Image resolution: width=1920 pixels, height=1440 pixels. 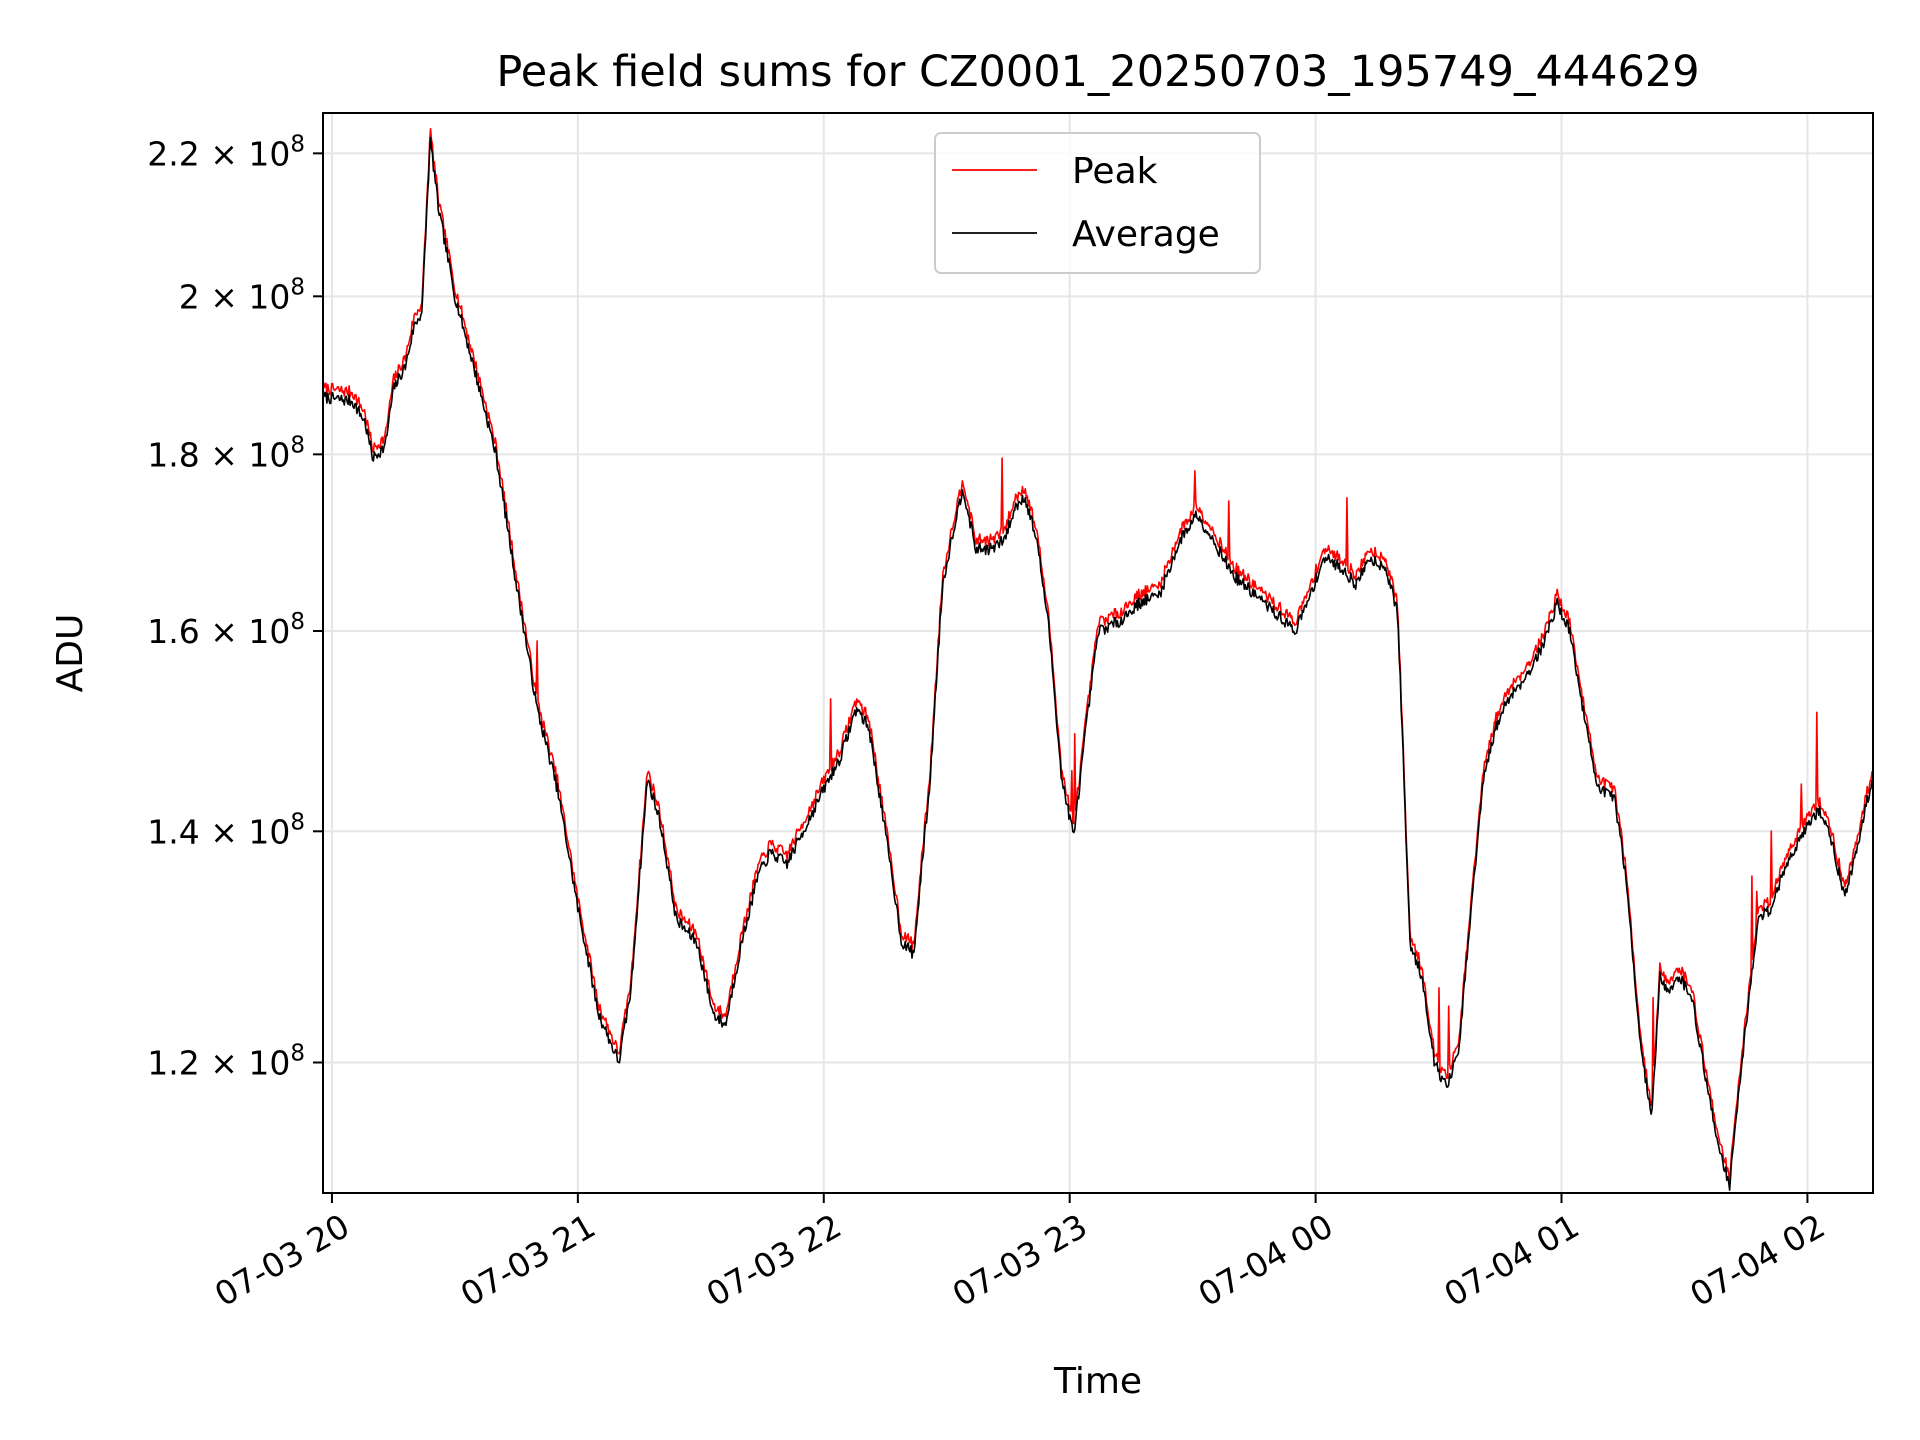 I want to click on y-tick-label: 2.2 × 108, so click(x=226, y=152).